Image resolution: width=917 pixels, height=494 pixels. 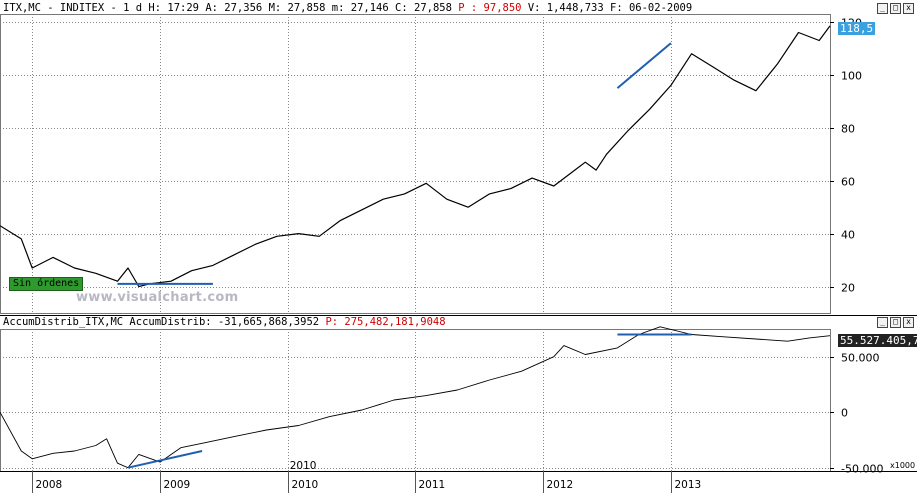 I want to click on ad-y-tick-label: 0, so click(x=844, y=413).